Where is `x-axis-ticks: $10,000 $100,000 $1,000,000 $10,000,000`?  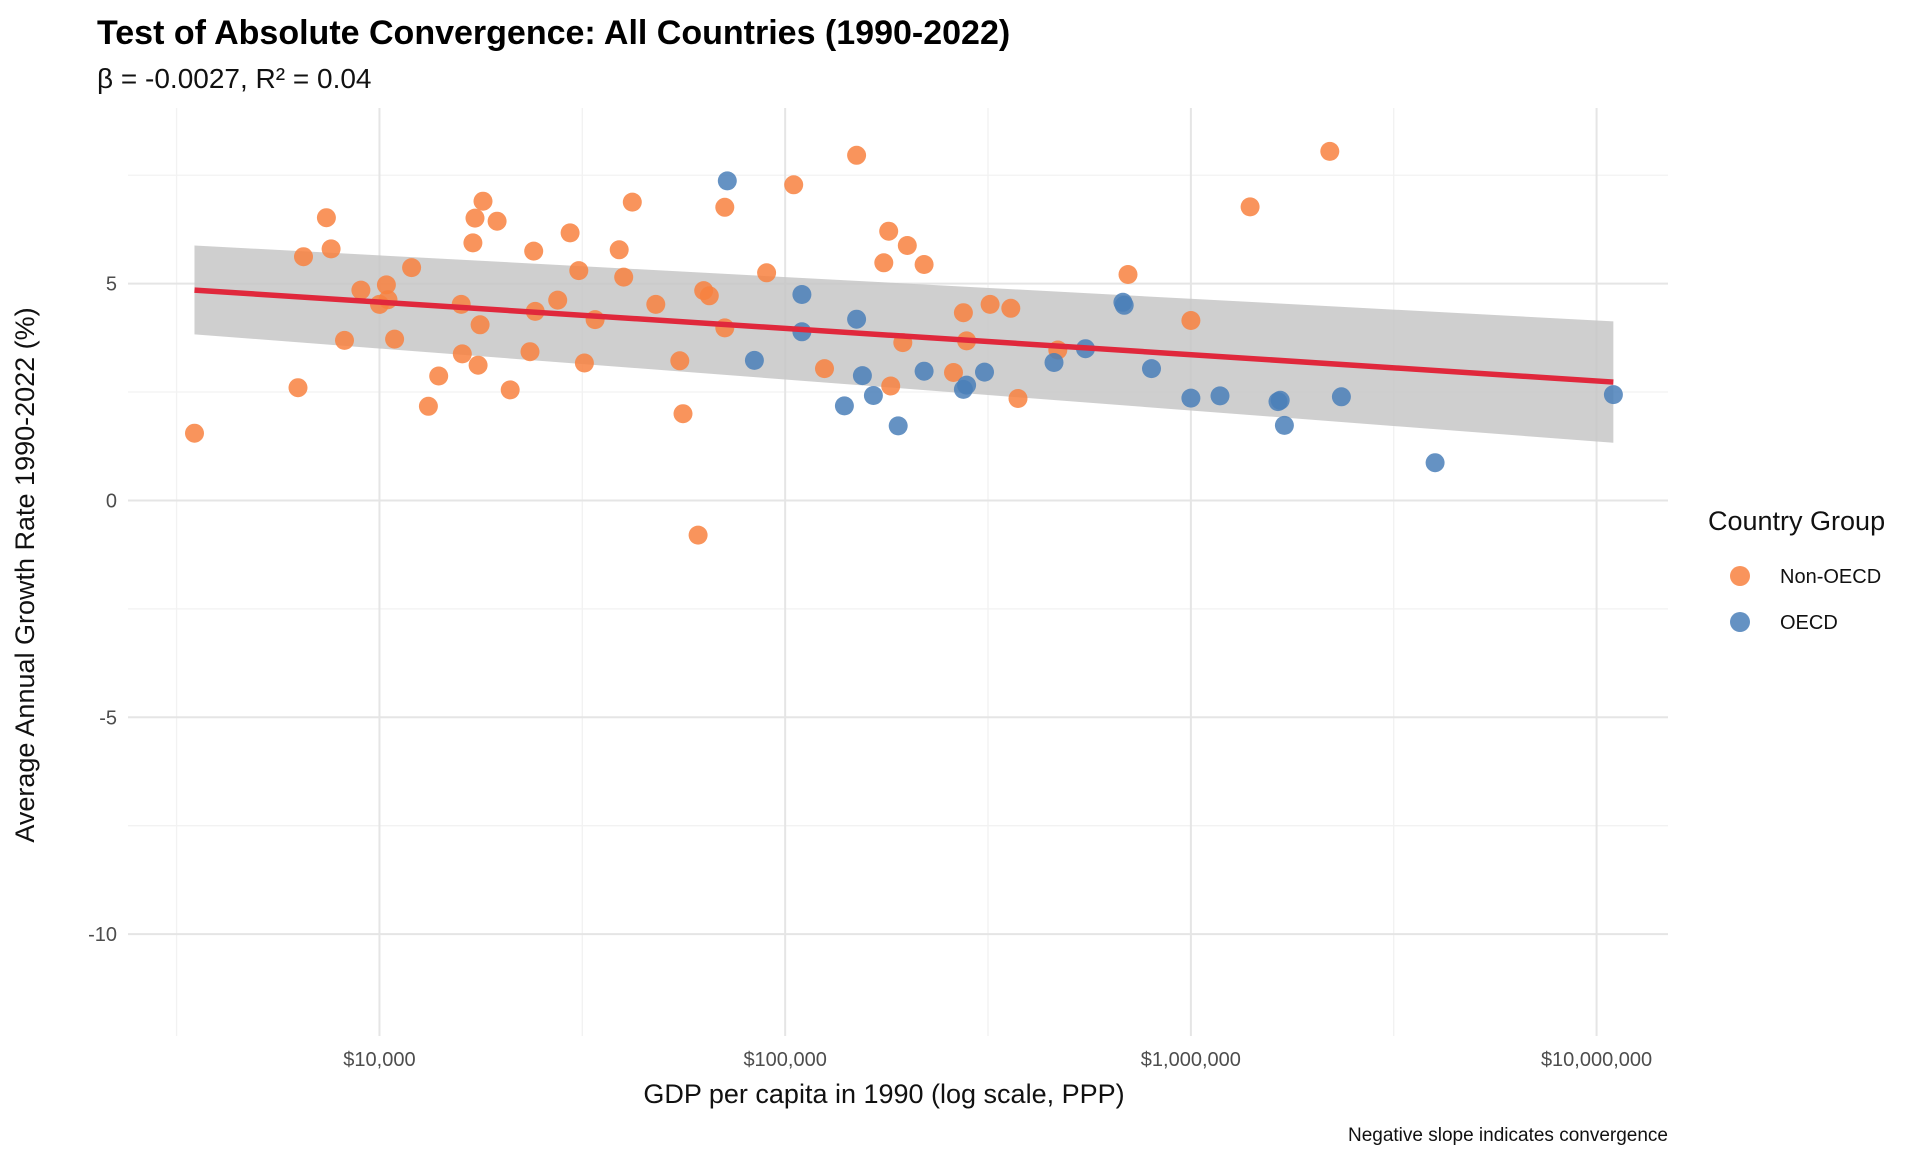
x-axis-ticks: $10,000 $100,000 $1,000,000 $10,000,000 is located at coordinates (997, 1060).